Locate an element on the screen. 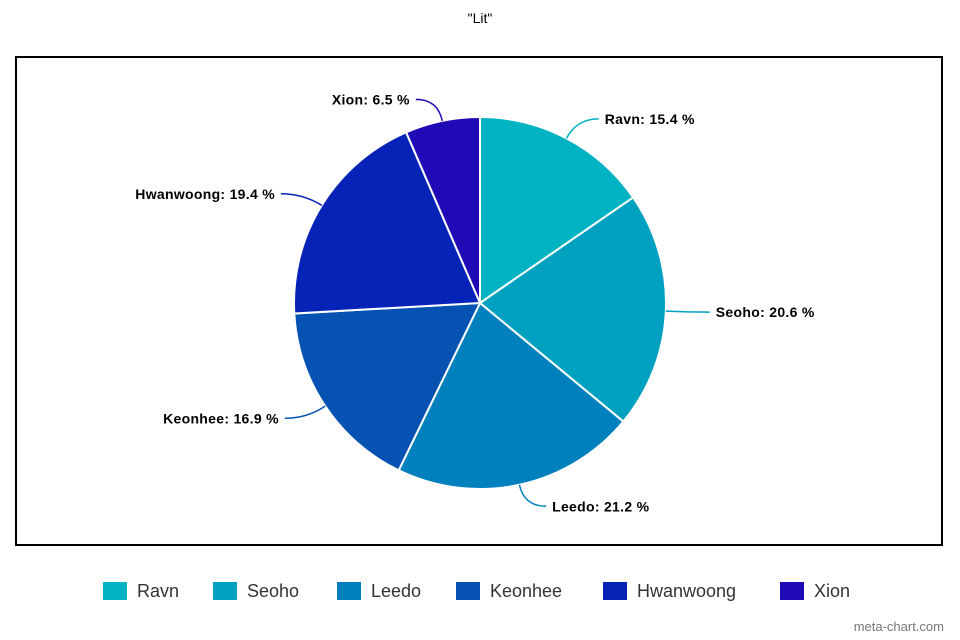  pie-slice-ravn is located at coordinates (557, 210).